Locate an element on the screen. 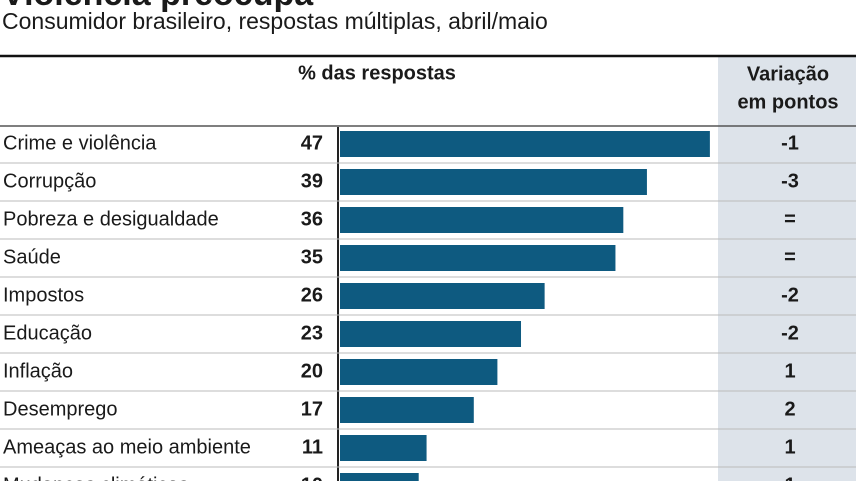  value-header: % das respostas is located at coordinates (377, 73).